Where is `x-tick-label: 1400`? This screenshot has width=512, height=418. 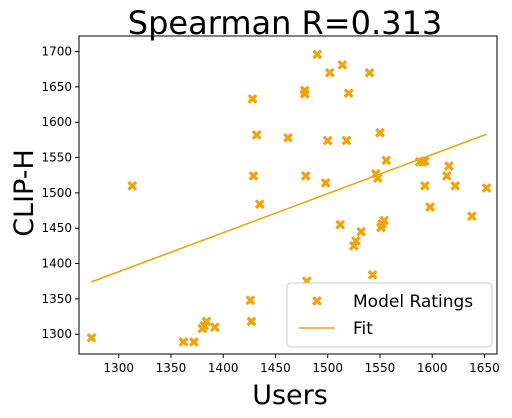
x-tick-label: 1400 is located at coordinates (223, 368).